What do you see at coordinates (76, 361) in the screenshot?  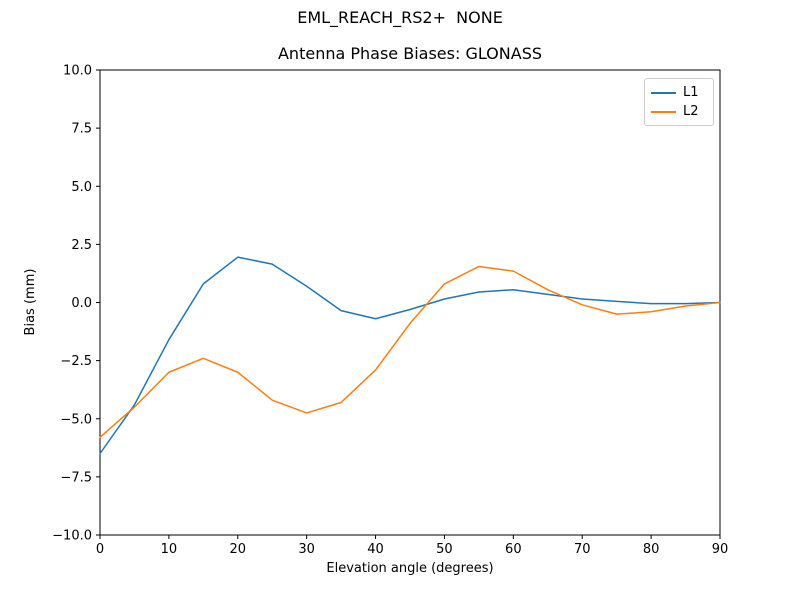 I see `y-tick-label: −2.5` at bounding box center [76, 361].